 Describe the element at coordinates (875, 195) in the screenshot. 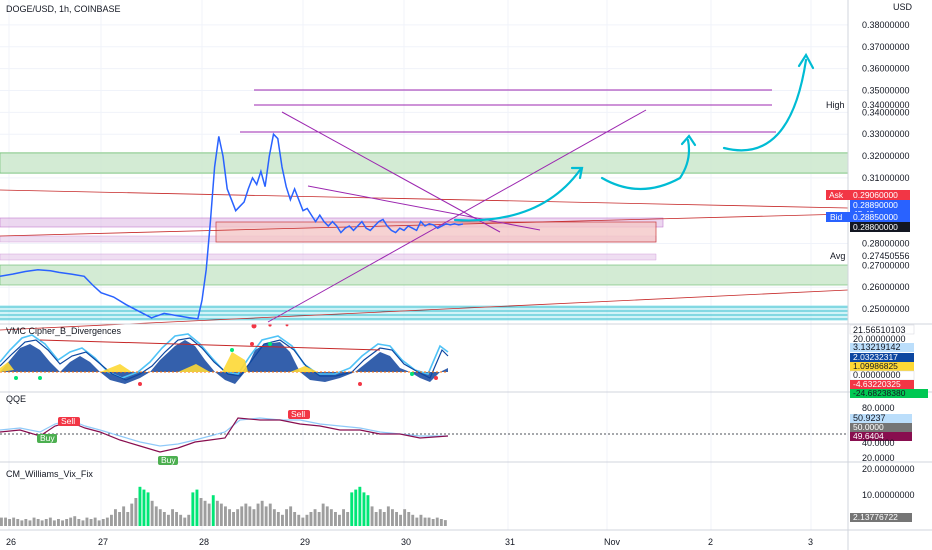

I see `ask-value: 0.29060000` at that location.